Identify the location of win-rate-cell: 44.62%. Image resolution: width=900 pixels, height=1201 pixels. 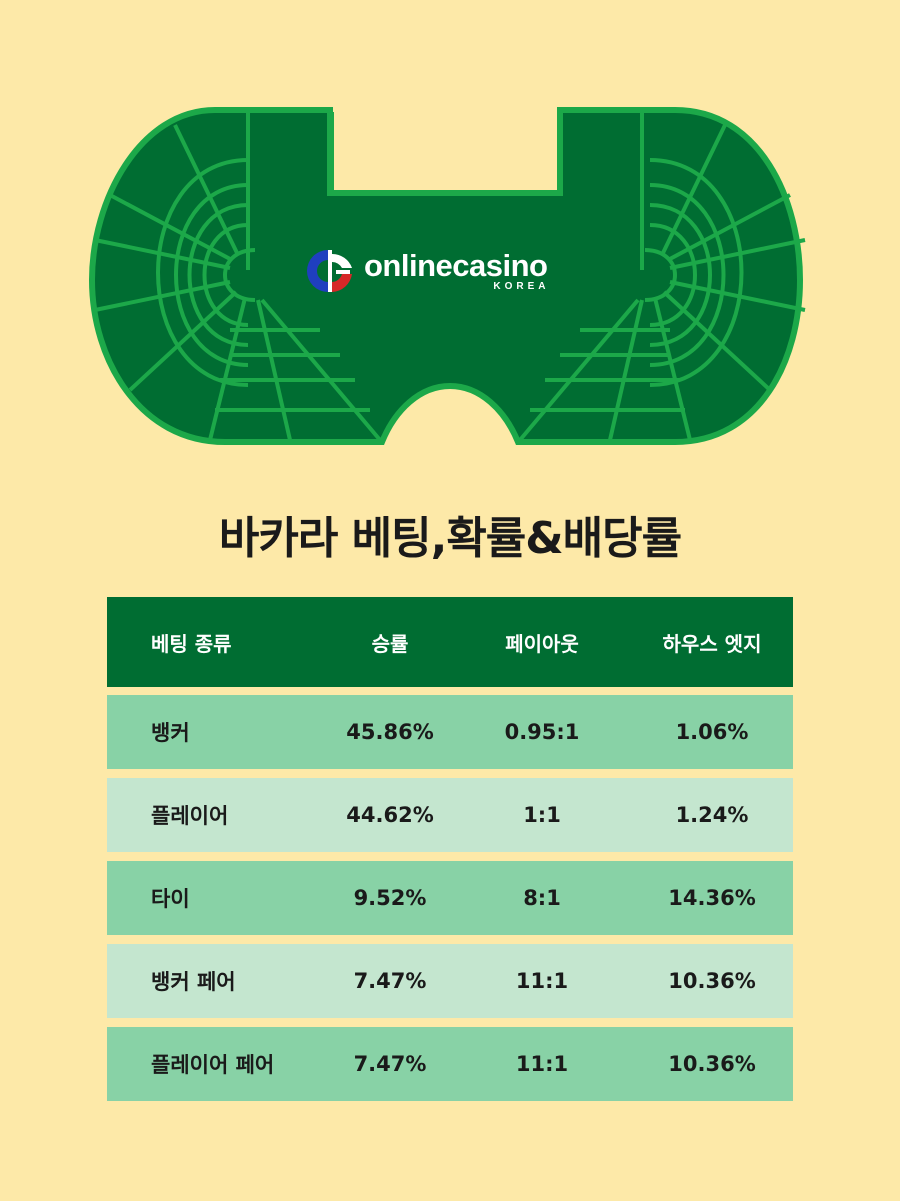
(390, 815).